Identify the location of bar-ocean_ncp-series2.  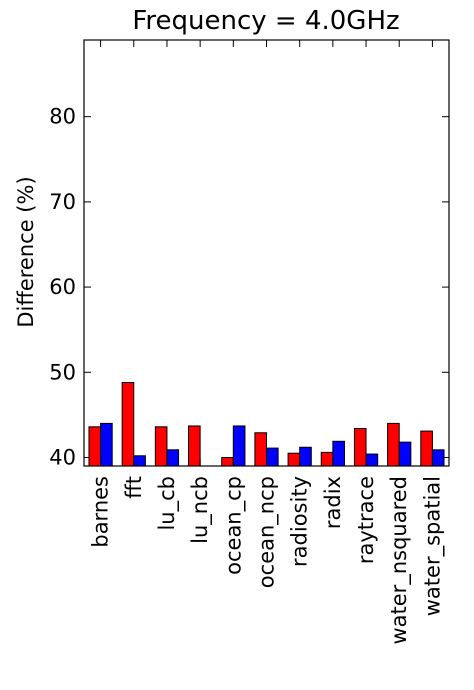
(272, 457).